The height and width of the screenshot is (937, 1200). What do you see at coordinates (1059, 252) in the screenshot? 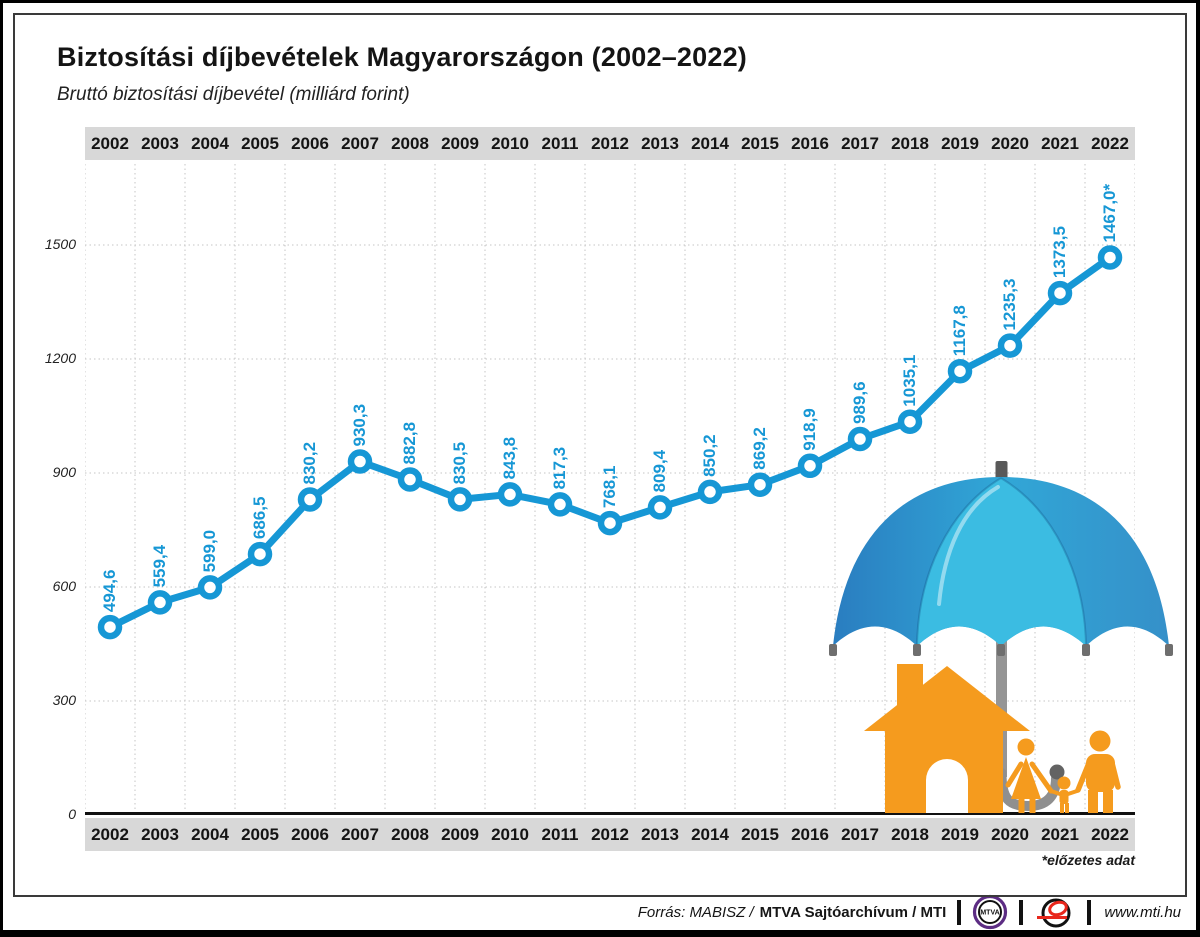
I see `data-point-value-label: 1373,5` at bounding box center [1059, 252].